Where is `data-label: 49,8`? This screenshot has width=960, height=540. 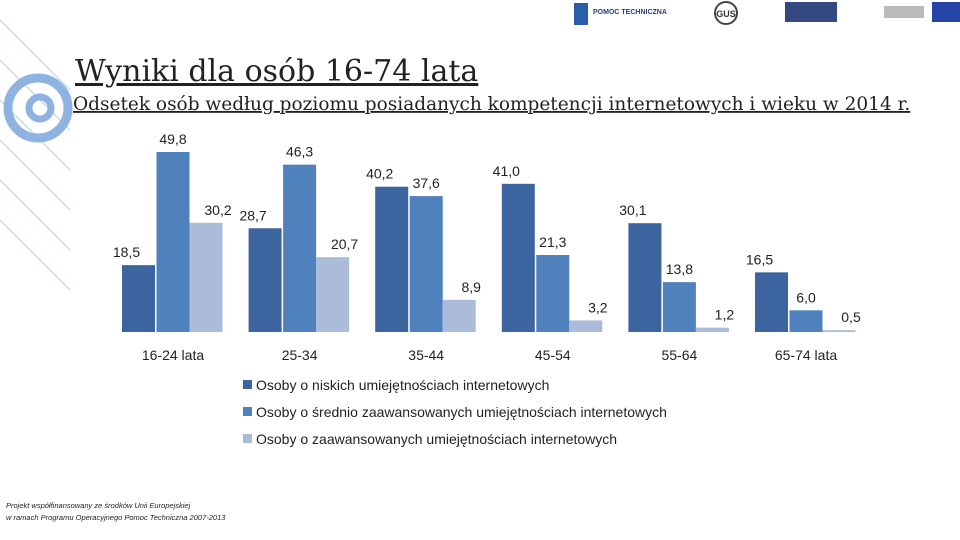
data-label: 49,8 is located at coordinates (172, 139).